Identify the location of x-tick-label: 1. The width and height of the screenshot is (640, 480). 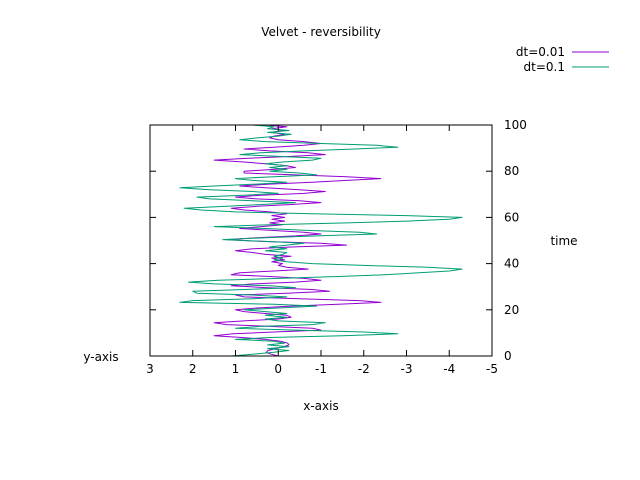
(236, 369).